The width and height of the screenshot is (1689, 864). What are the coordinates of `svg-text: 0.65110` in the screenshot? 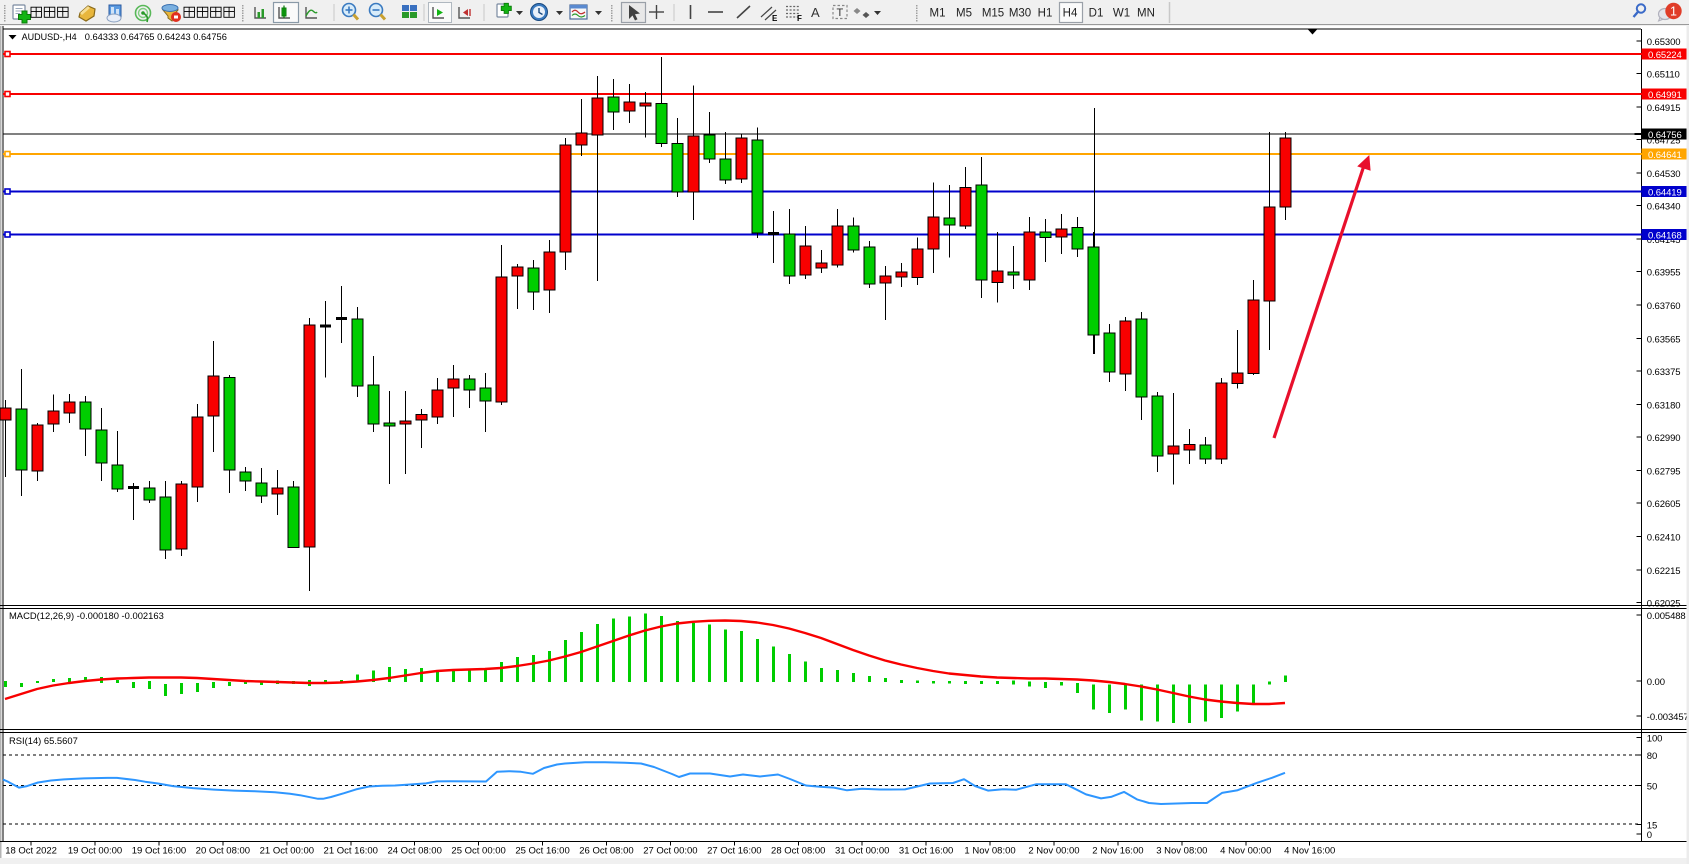 It's located at (1663, 75).